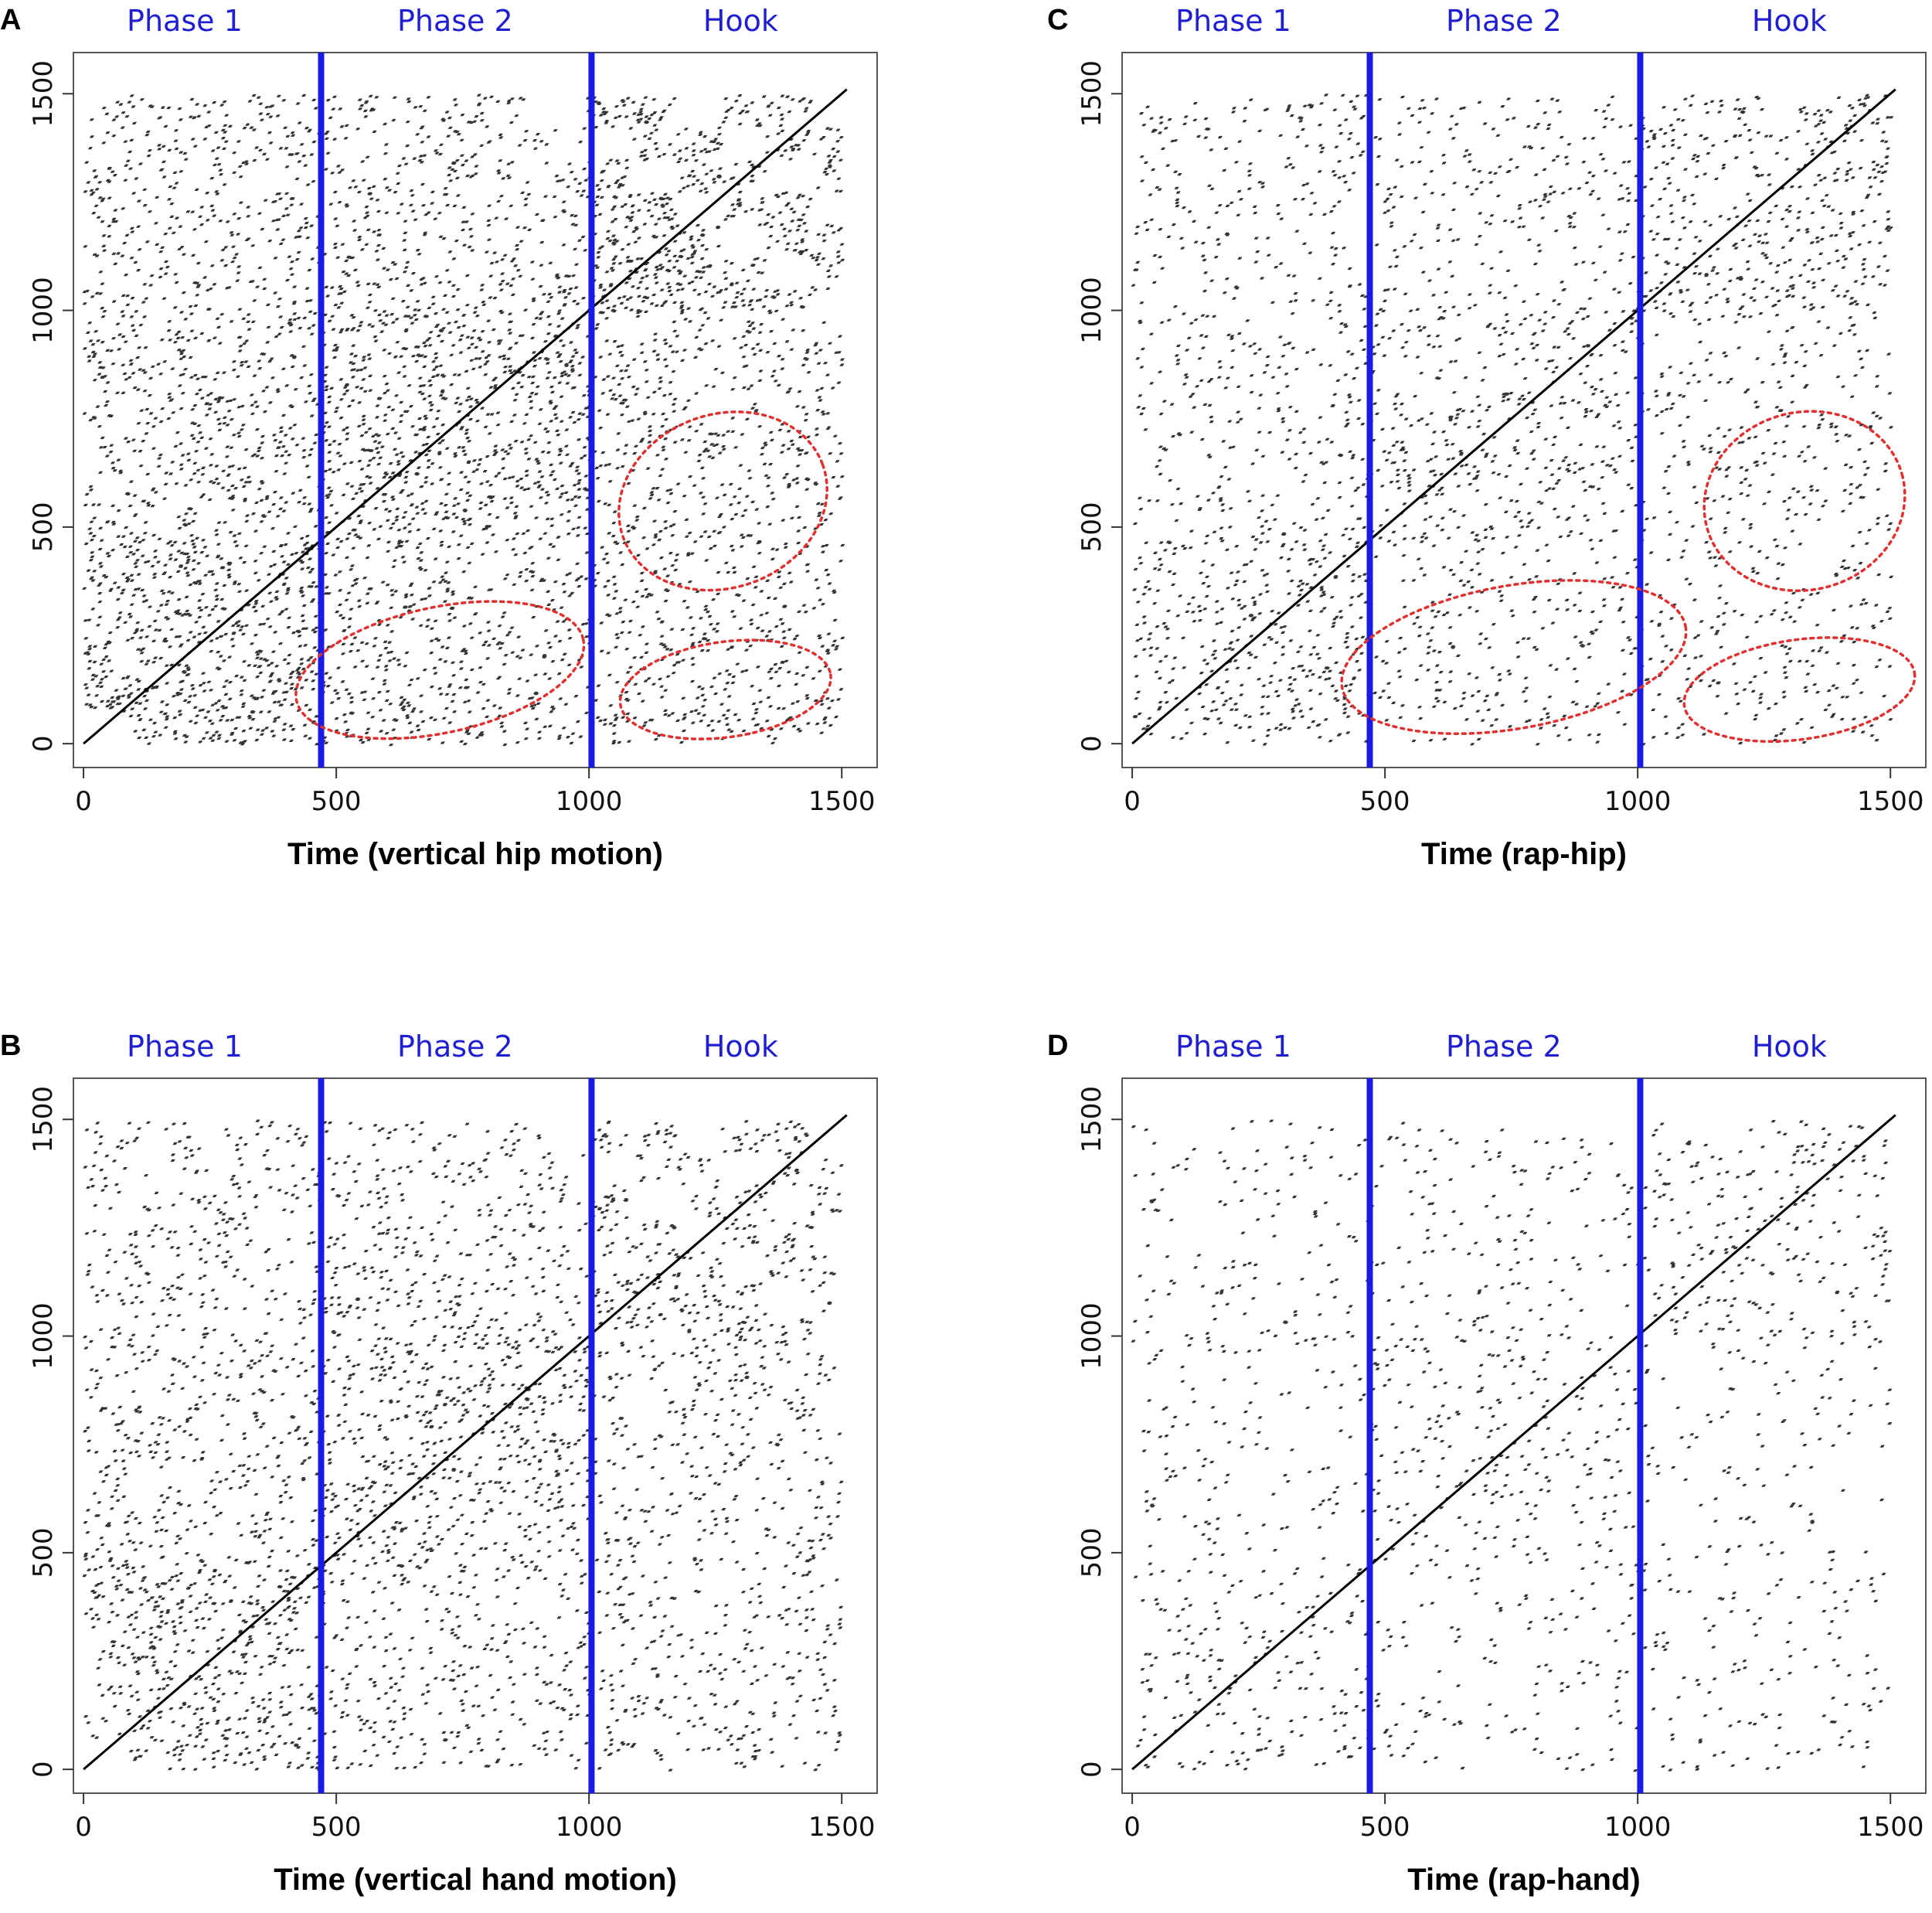 The image size is (1932, 1913). I want to click on panel-letter: D, so click(1057, 1046).